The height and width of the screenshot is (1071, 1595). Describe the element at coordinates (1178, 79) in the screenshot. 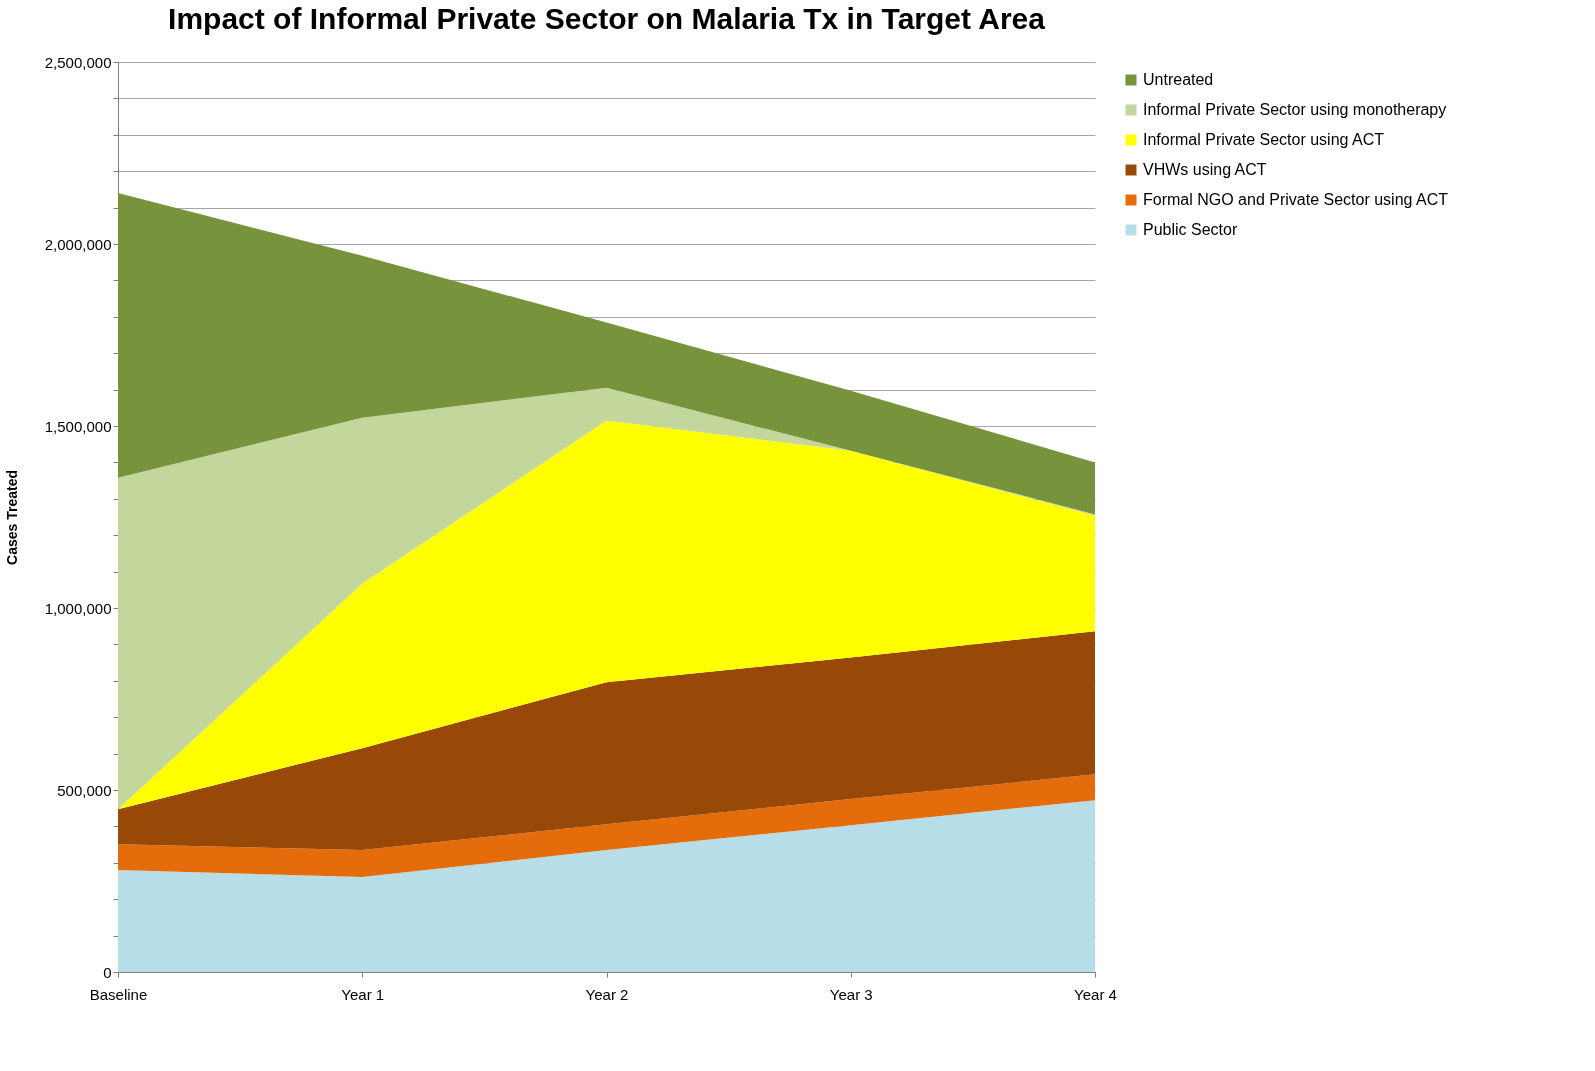

I see `legend-label: Untreated` at that location.